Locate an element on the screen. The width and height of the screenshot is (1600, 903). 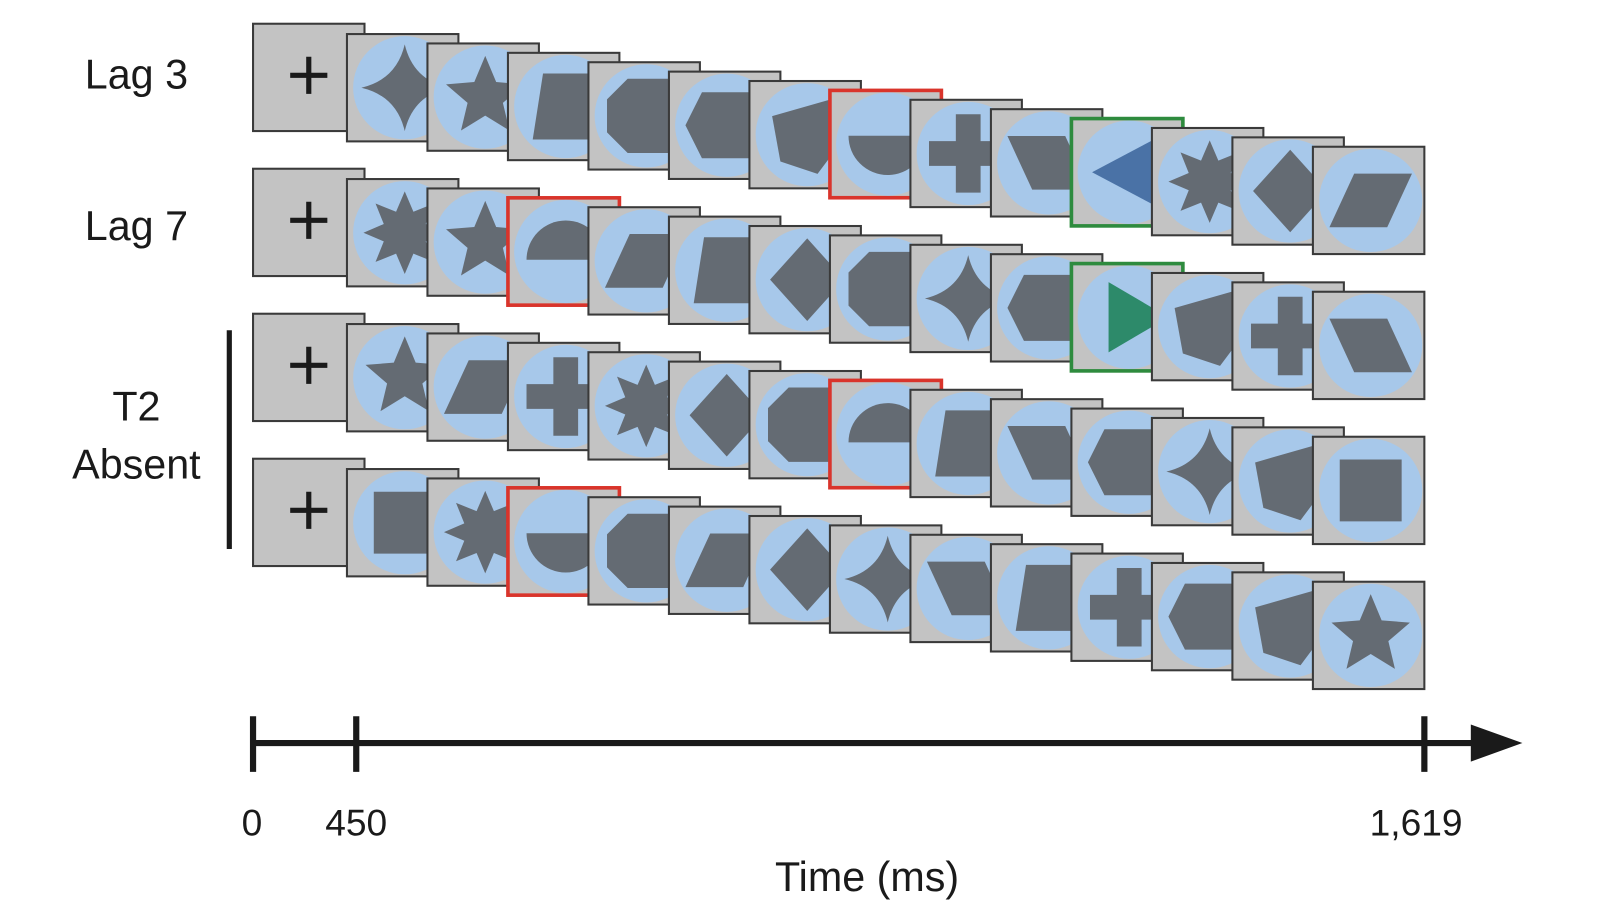
tick-label: 0 is located at coordinates (252, 822).